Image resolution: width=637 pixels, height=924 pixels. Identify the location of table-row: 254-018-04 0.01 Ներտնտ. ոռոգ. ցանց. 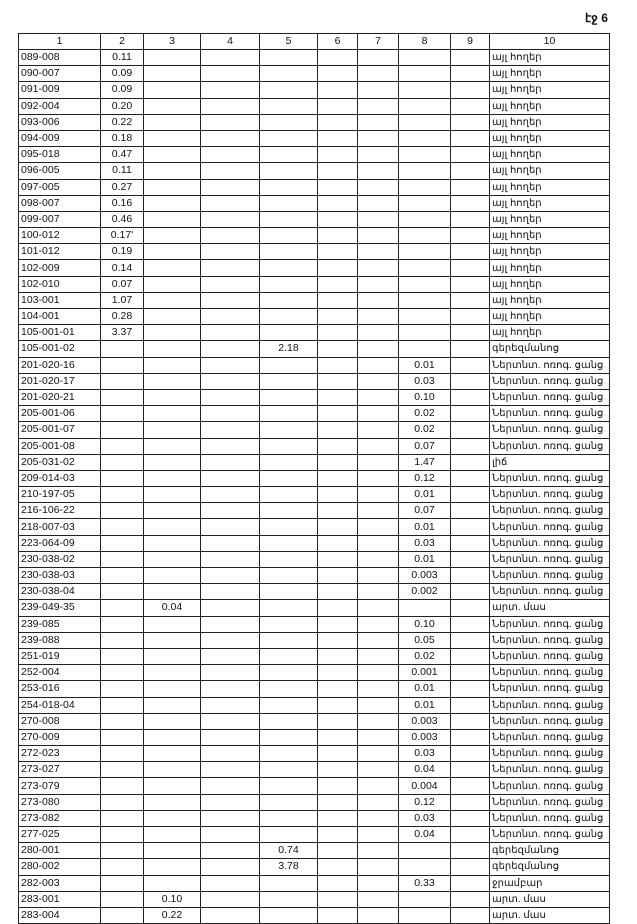
(314, 705).